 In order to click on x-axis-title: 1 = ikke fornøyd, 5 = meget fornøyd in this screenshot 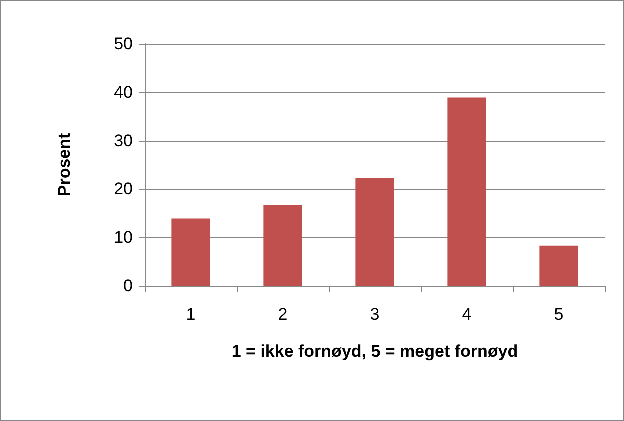, I will do `click(375, 351)`.